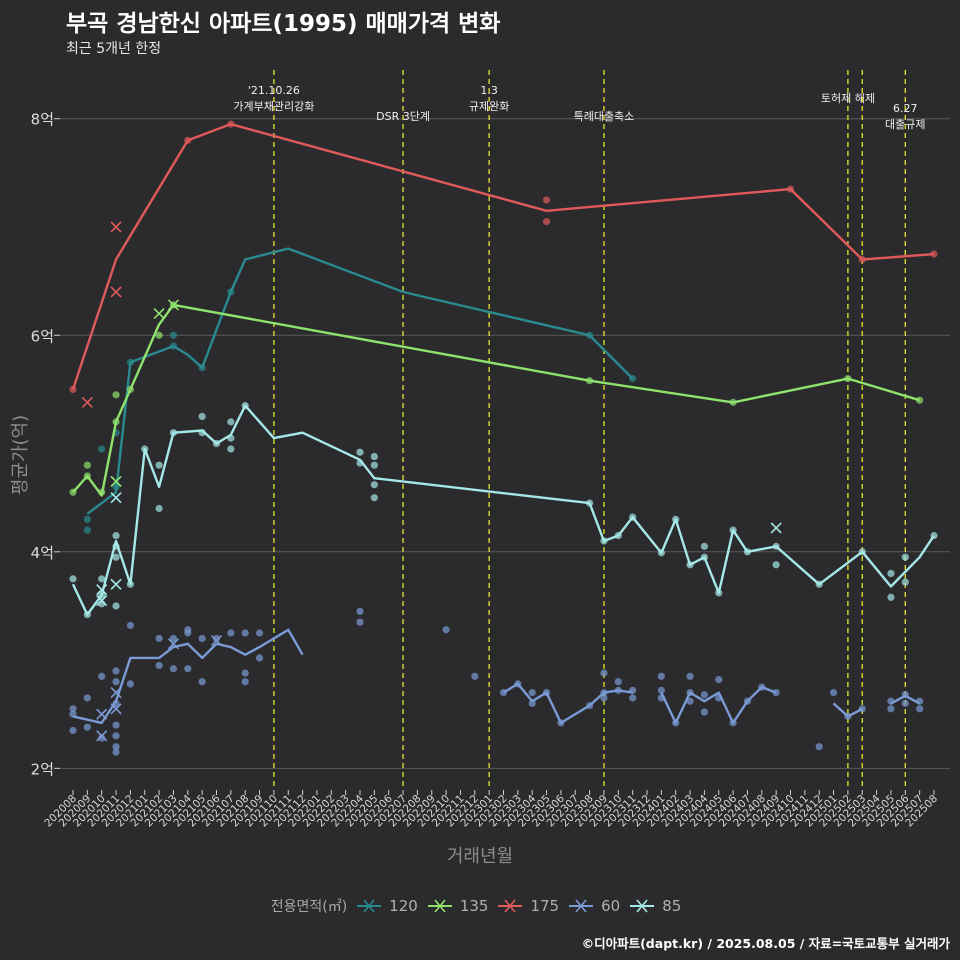  I want to click on event-label: 토허제 해제, so click(848, 98).